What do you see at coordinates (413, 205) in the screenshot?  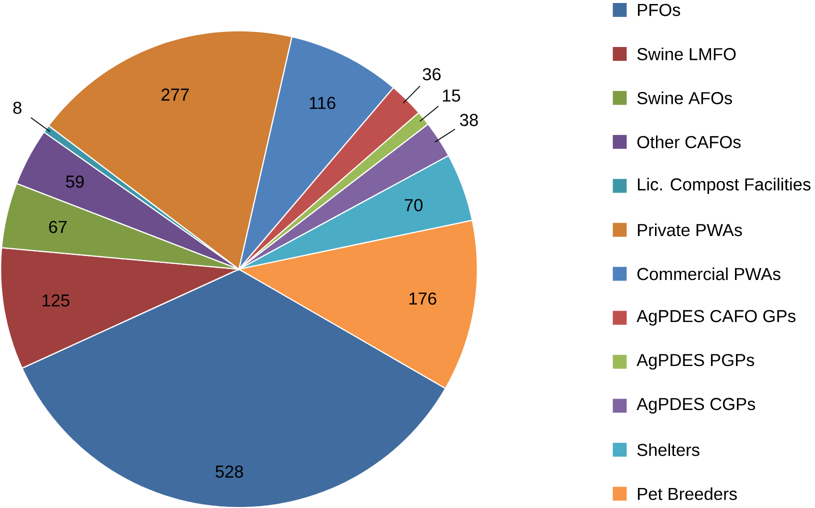 I see `data-label: 70` at bounding box center [413, 205].